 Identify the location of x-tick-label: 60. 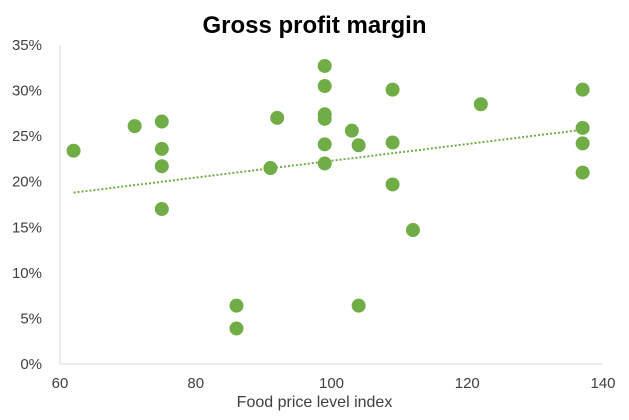
(60, 383).